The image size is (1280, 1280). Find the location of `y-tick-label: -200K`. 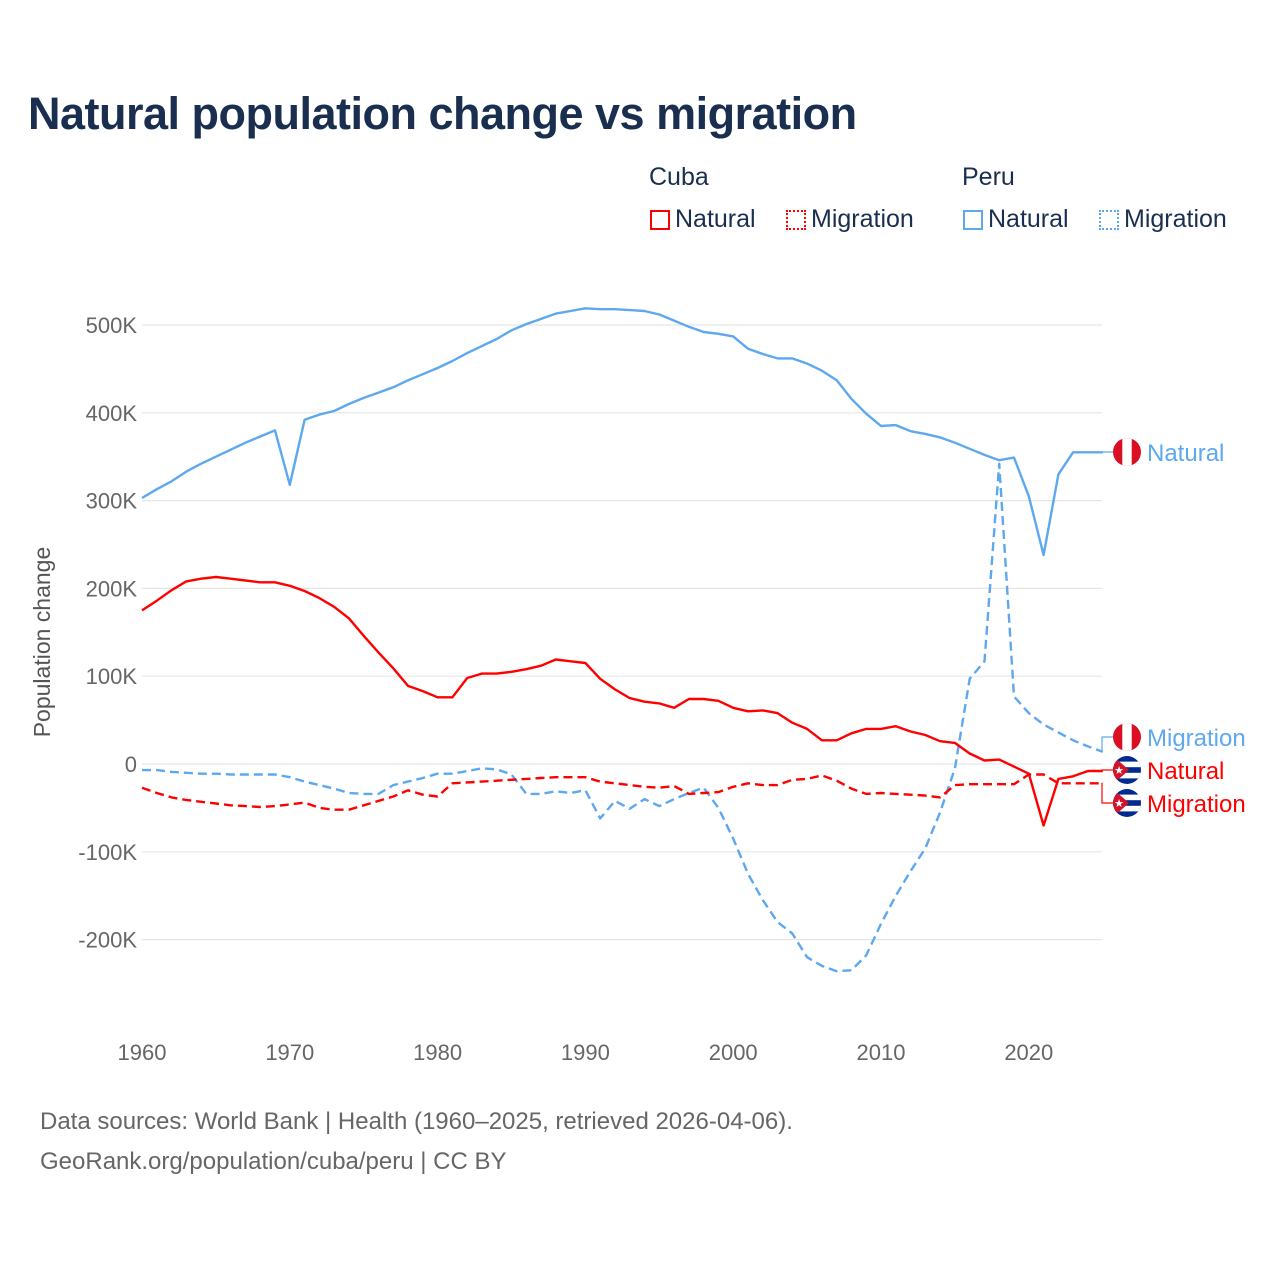

y-tick-label: -200K is located at coordinates (107, 940).